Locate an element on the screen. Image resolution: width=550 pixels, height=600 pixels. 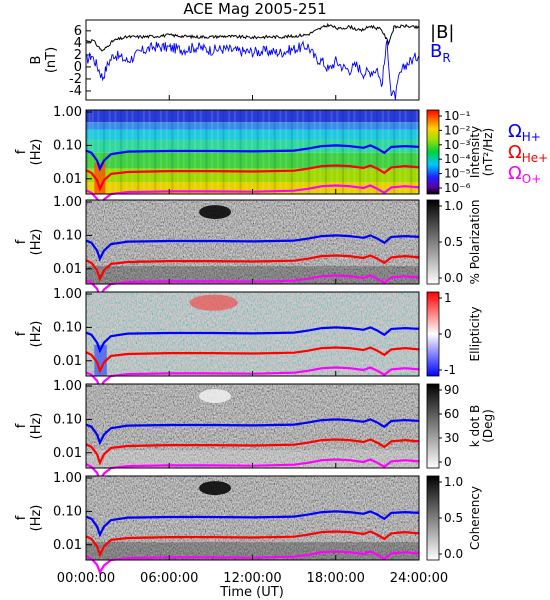
colorbar-tick-label: 30 is located at coordinates (451, 438).